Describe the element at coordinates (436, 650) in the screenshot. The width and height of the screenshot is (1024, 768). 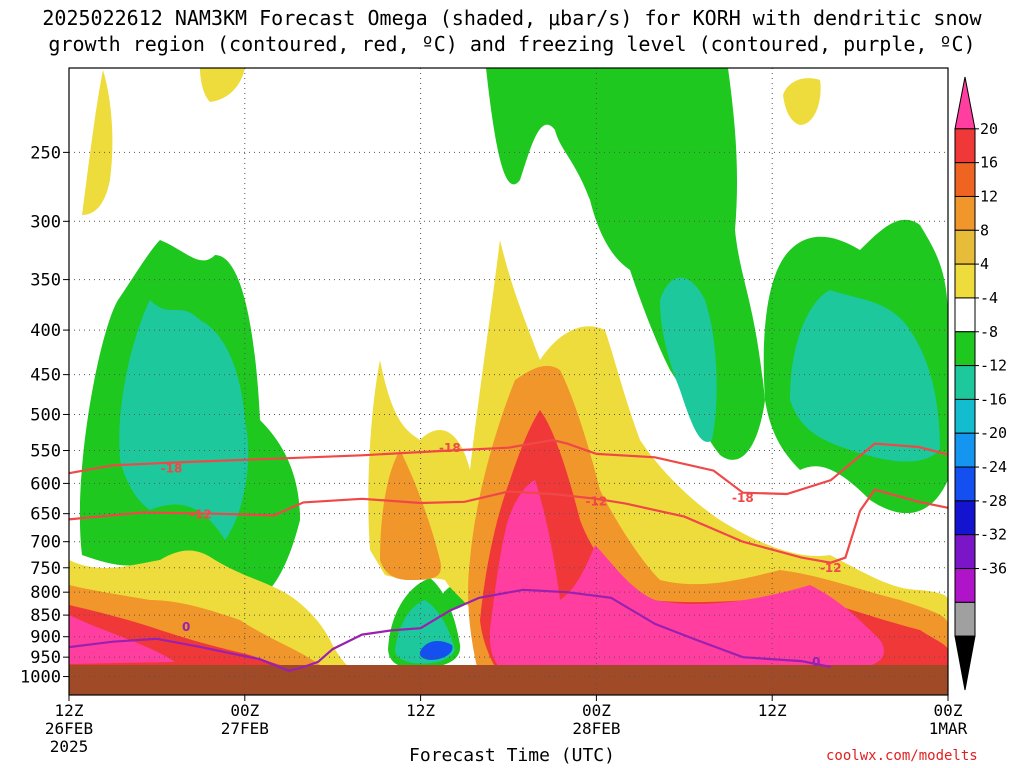
I see `omega-sinking-lowlevel-max` at that location.